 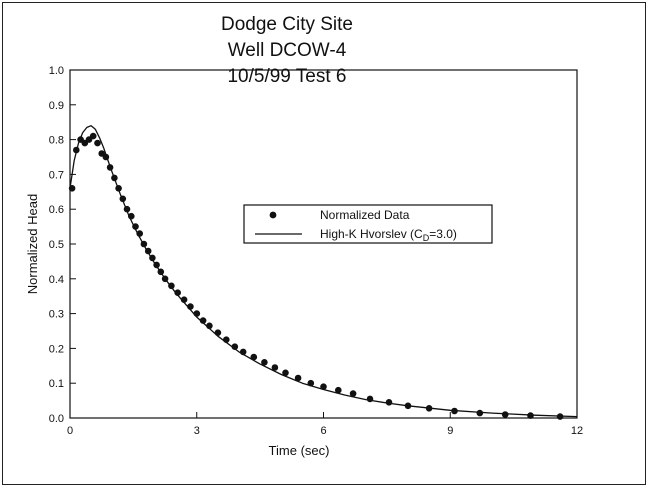 What do you see at coordinates (443, 234) in the screenshot?
I see `legend-label-hvorslev-suffix: =3.0)` at bounding box center [443, 234].